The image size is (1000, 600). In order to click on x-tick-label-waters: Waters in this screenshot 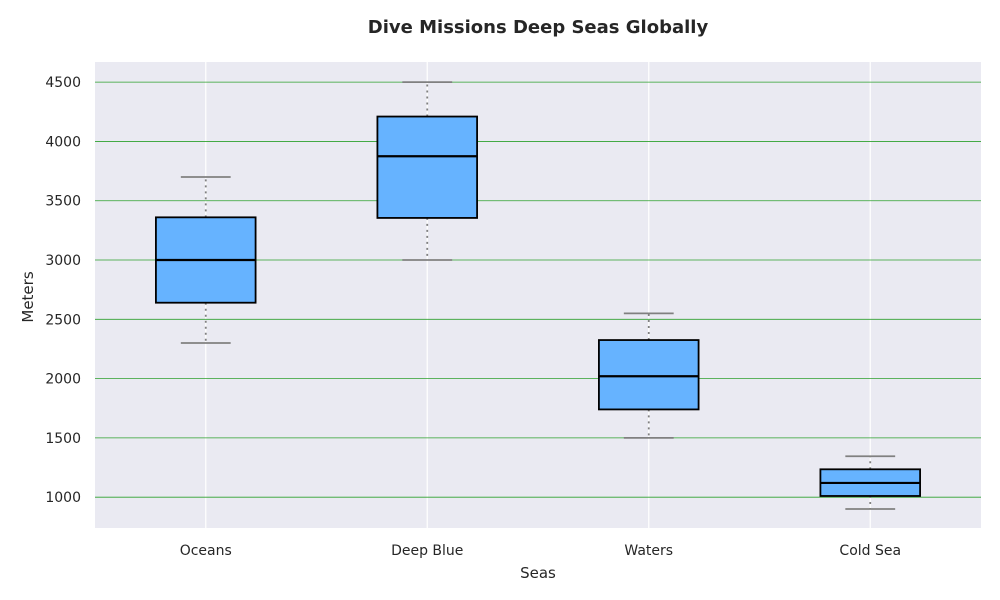, I will do `click(648, 551)`.